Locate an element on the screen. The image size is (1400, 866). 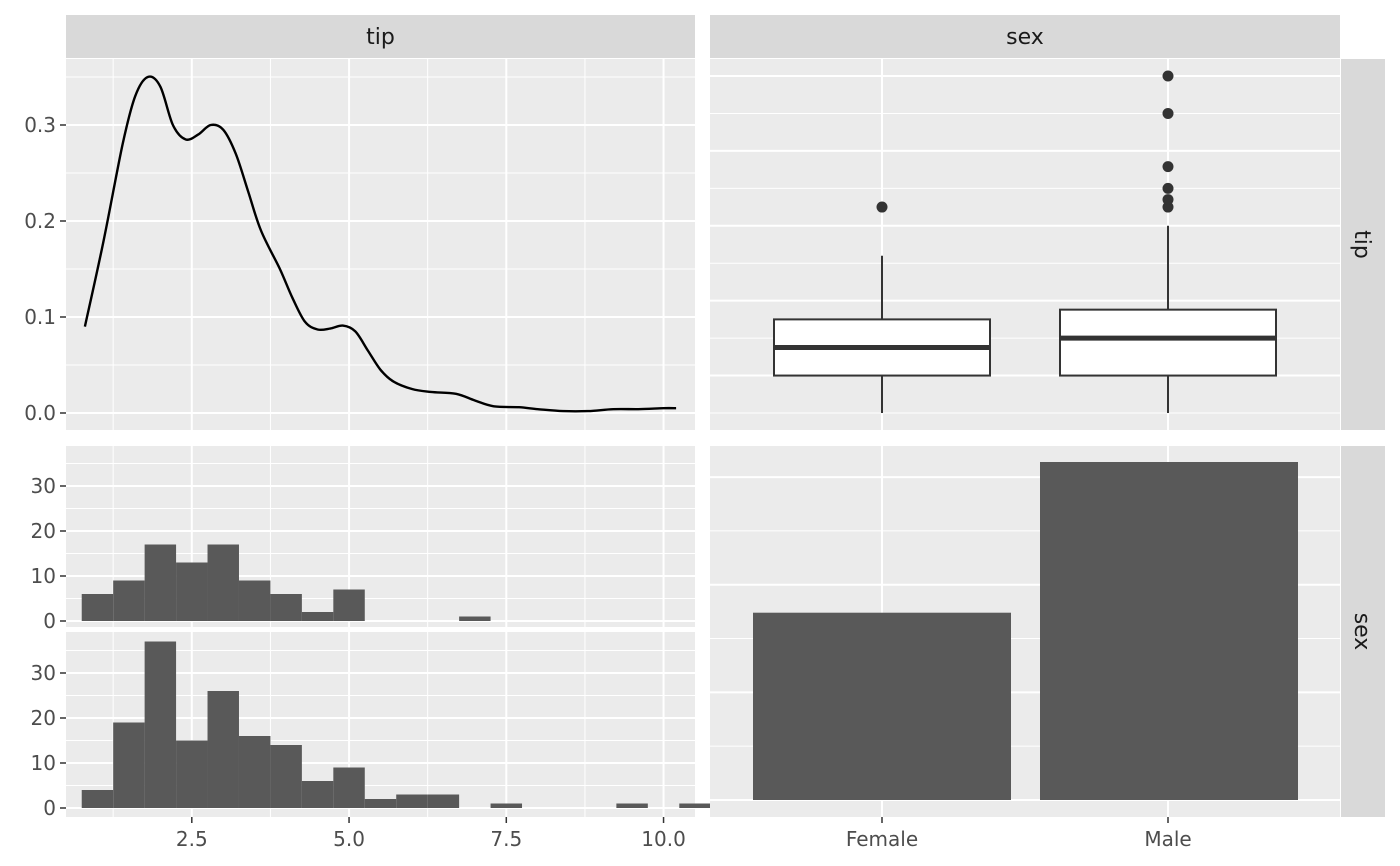
bar-male is located at coordinates (1169, 631).